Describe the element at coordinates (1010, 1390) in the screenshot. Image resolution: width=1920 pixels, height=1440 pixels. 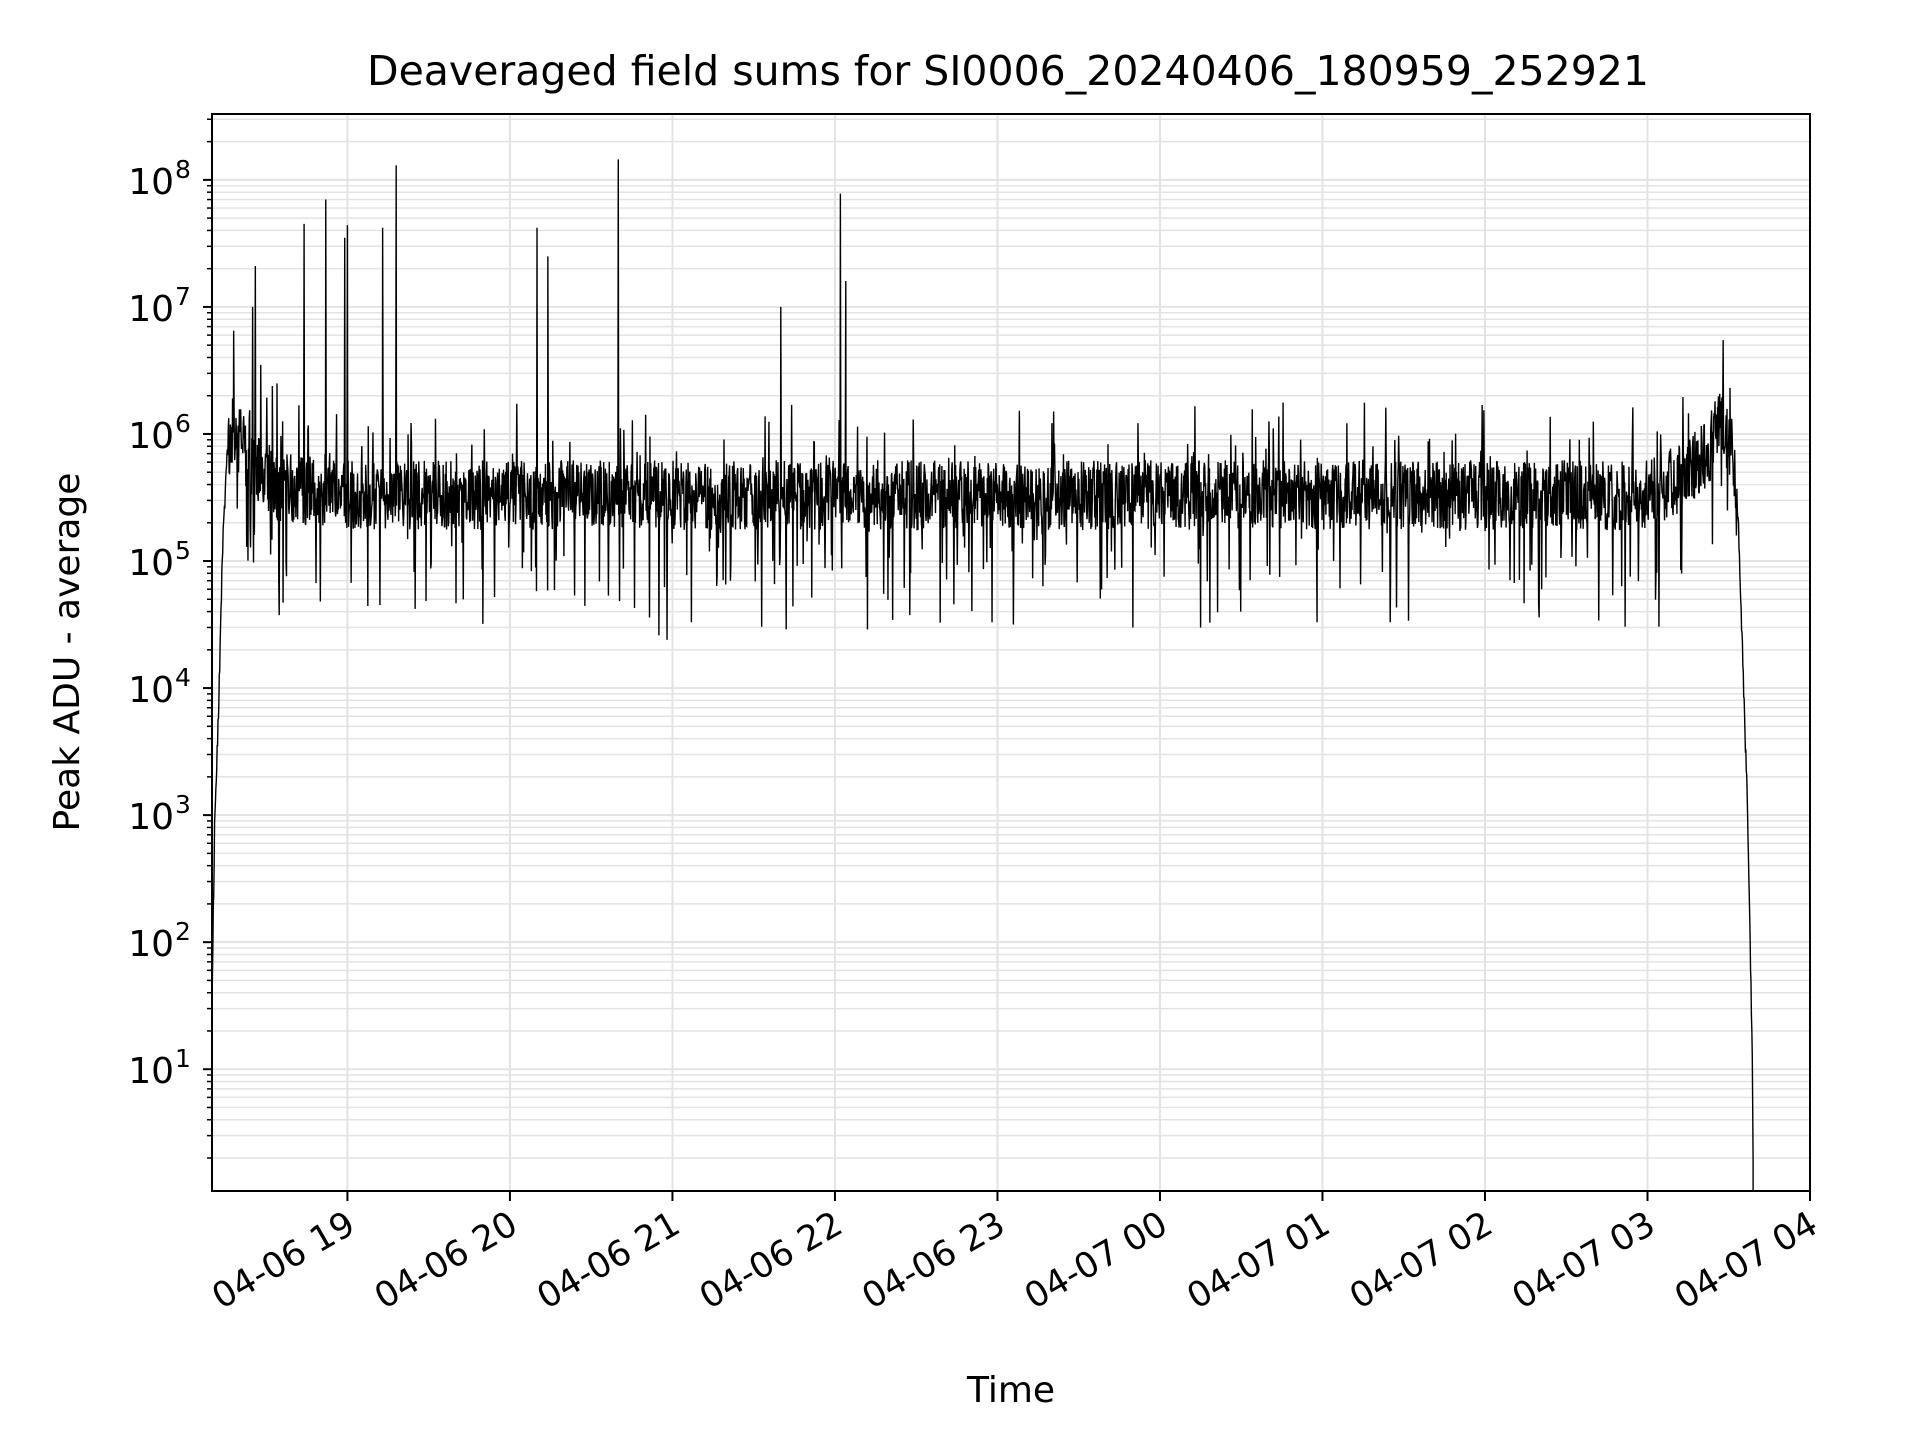
I see `x-axis-label: Time` at that location.